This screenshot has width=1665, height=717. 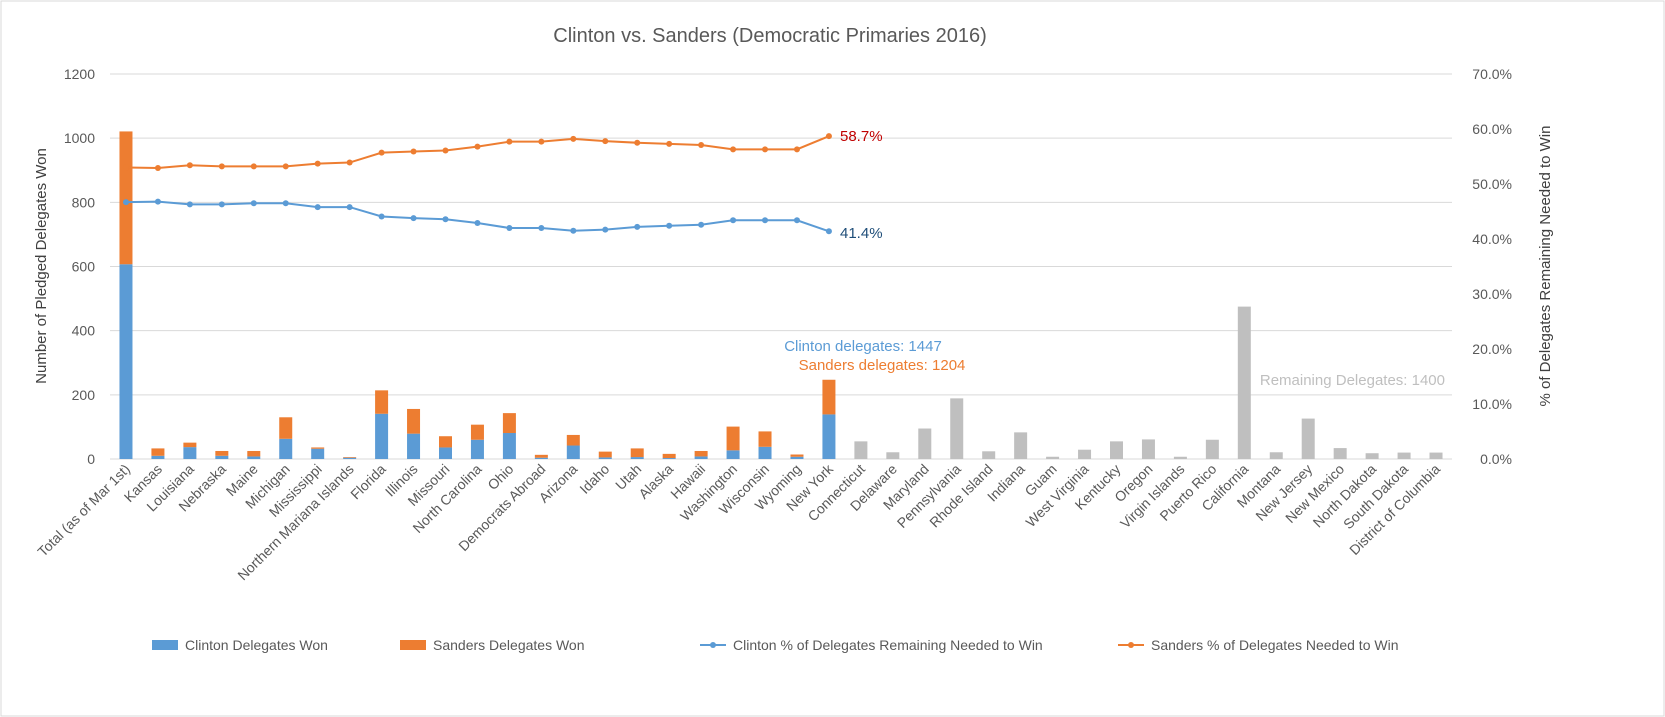 What do you see at coordinates (1545, 266) in the screenshot?
I see `y2-axis-title: % of Delegates Remaining Needed to Win` at bounding box center [1545, 266].